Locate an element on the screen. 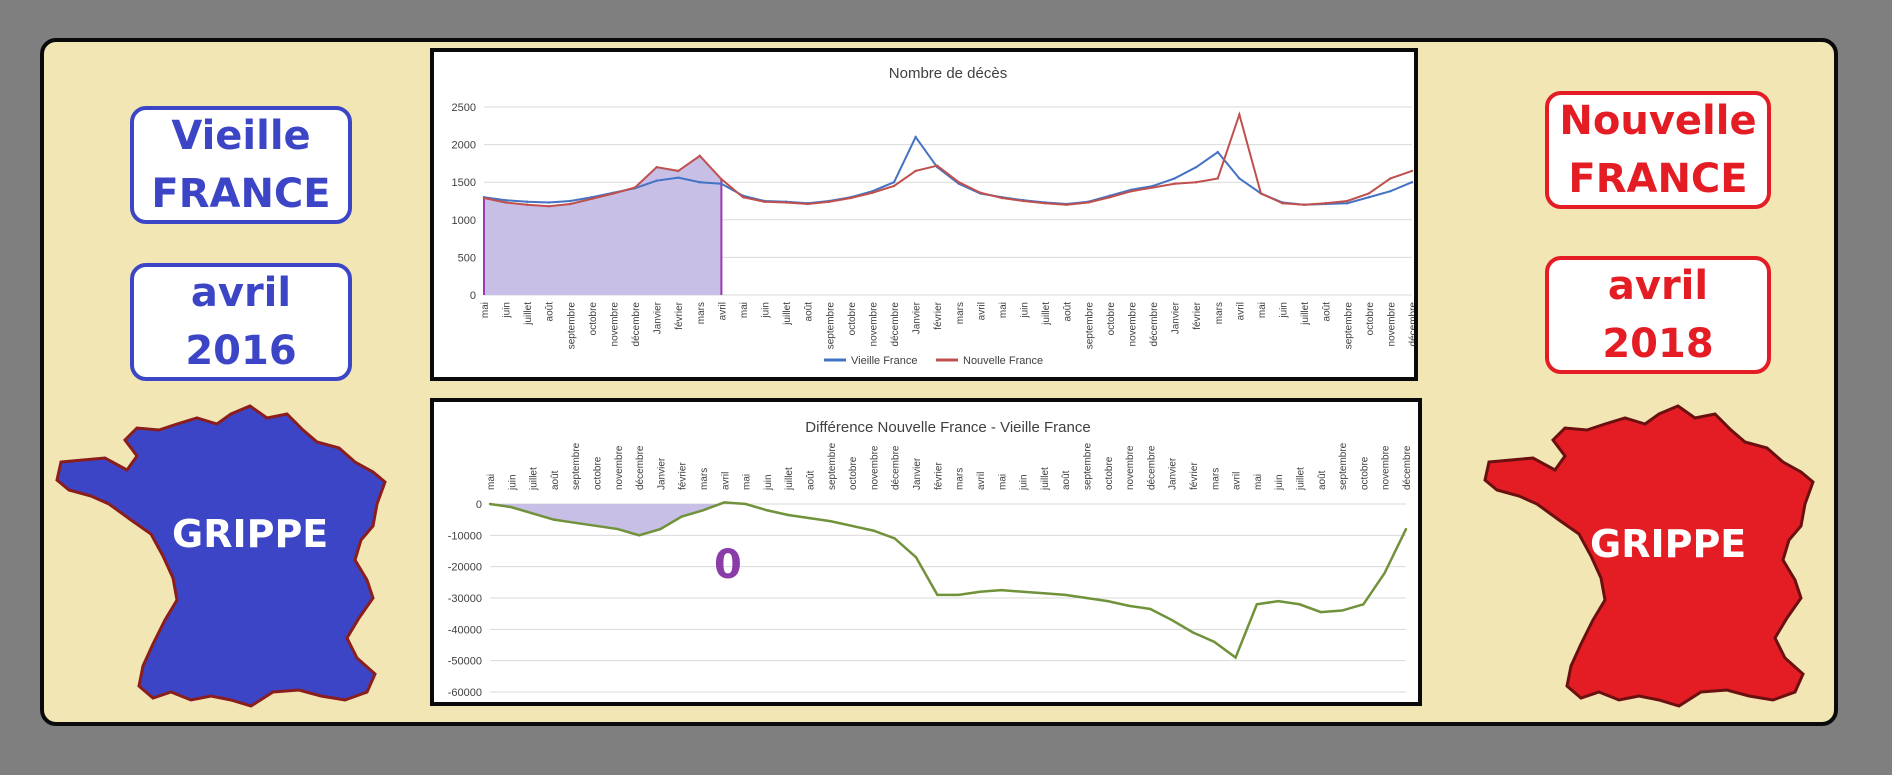  vieille-date-line2: 2016 is located at coordinates (241, 351).